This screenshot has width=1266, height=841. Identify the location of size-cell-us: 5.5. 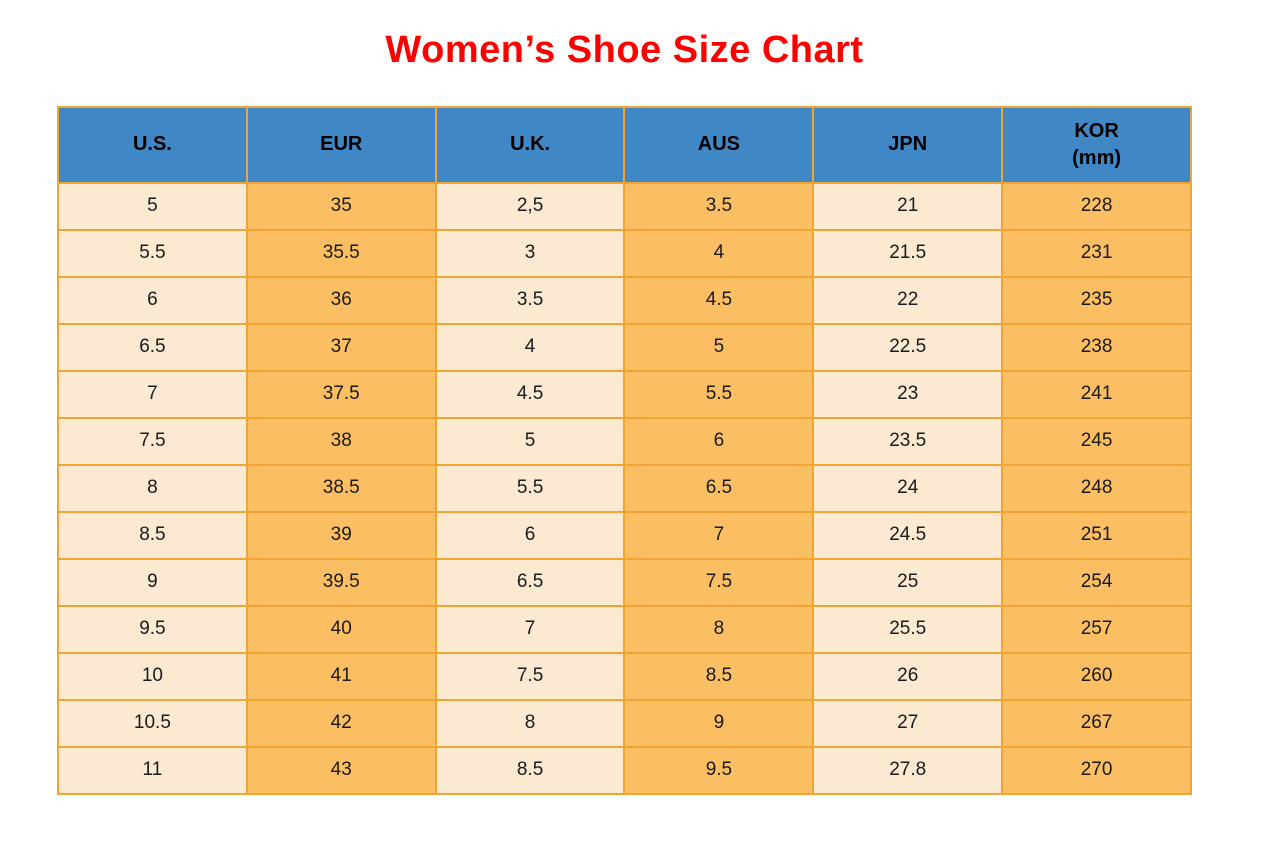
(152, 253).